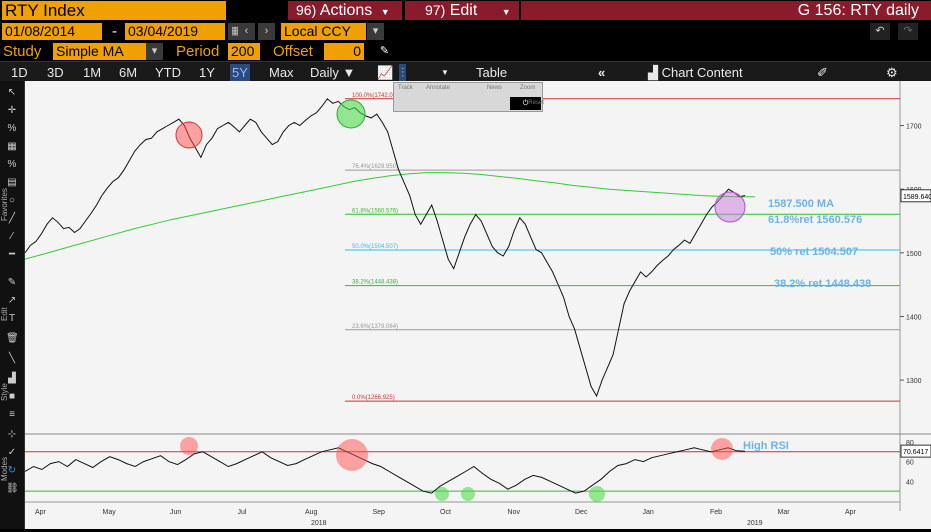 The height and width of the screenshot is (532, 931). Describe the element at coordinates (915, 196) in the screenshot. I see `last-price-badge` at that location.